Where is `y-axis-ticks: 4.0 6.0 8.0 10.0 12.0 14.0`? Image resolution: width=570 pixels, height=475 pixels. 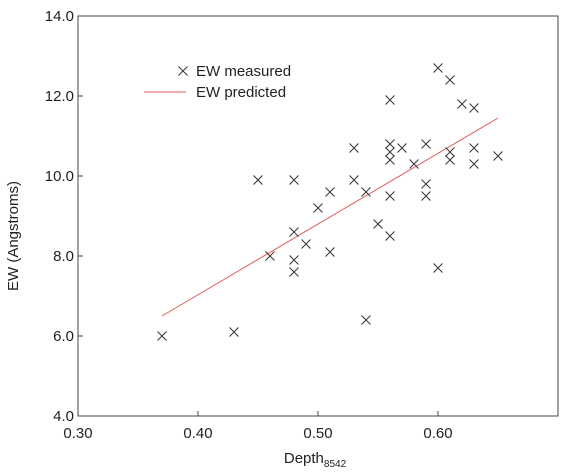 y-axis-ticks: 4.0 6.0 8.0 10.0 12.0 14.0 is located at coordinates (64, 216).